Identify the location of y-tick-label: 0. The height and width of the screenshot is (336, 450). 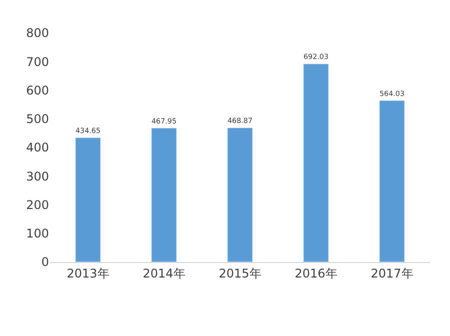
(45, 262).